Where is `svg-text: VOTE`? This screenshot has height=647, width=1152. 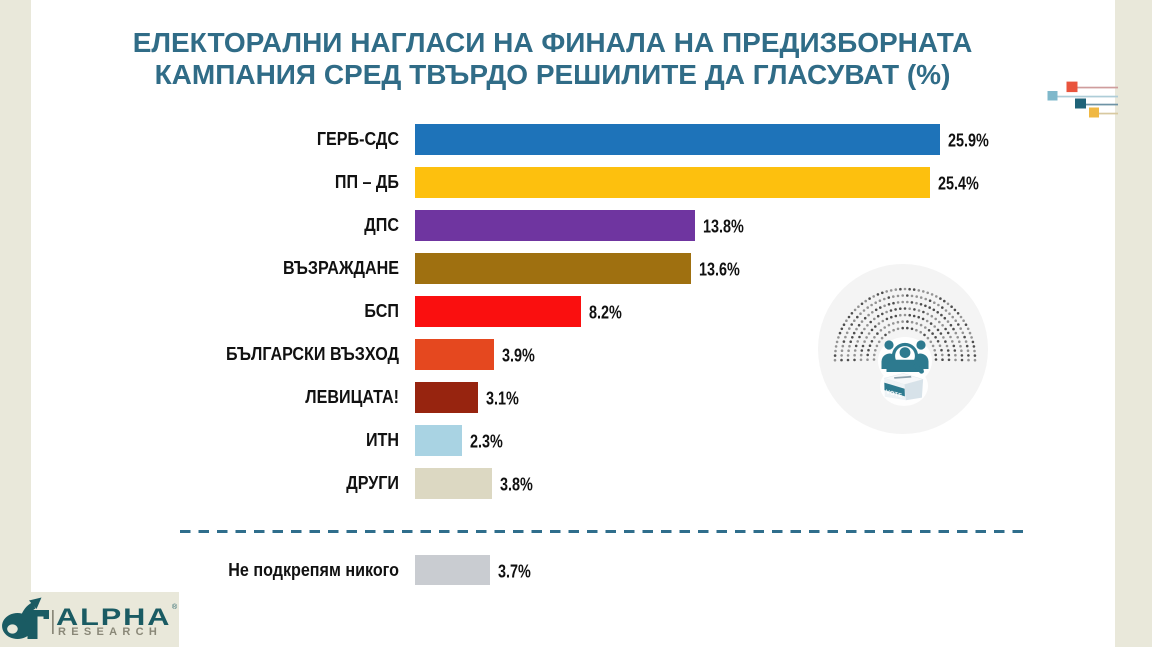 svg-text: VOTE is located at coordinates (894, 394).